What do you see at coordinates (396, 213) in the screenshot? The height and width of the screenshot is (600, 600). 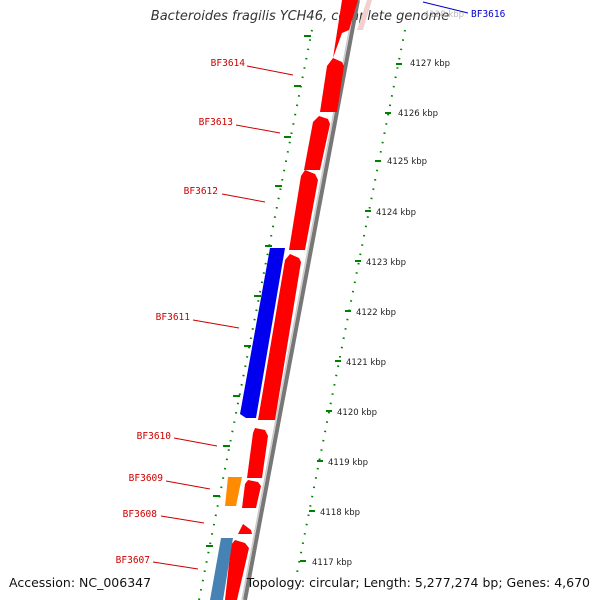 I see `scale-label: 4124 kbp` at bounding box center [396, 213].